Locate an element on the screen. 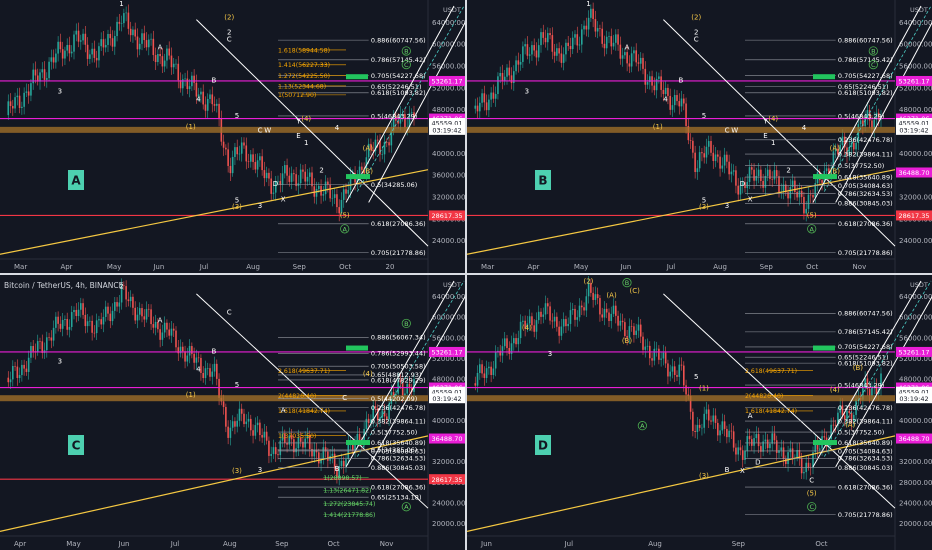 The image size is (932, 550). horizontal-divider is located at coordinates (466, 274).